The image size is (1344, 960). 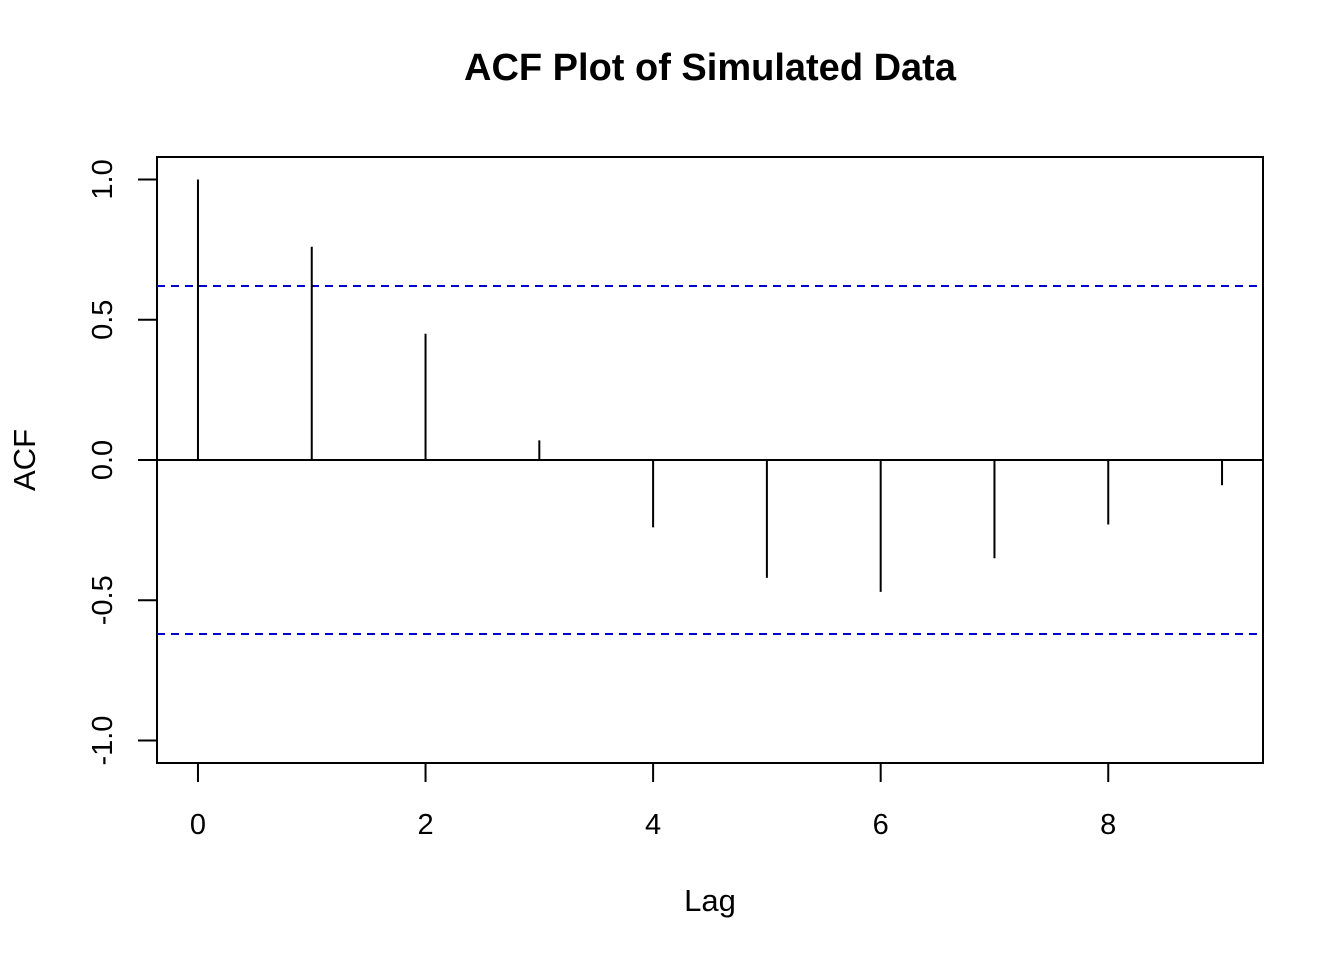 I want to click on y-tick-label: 1.0, so click(x=103, y=179).